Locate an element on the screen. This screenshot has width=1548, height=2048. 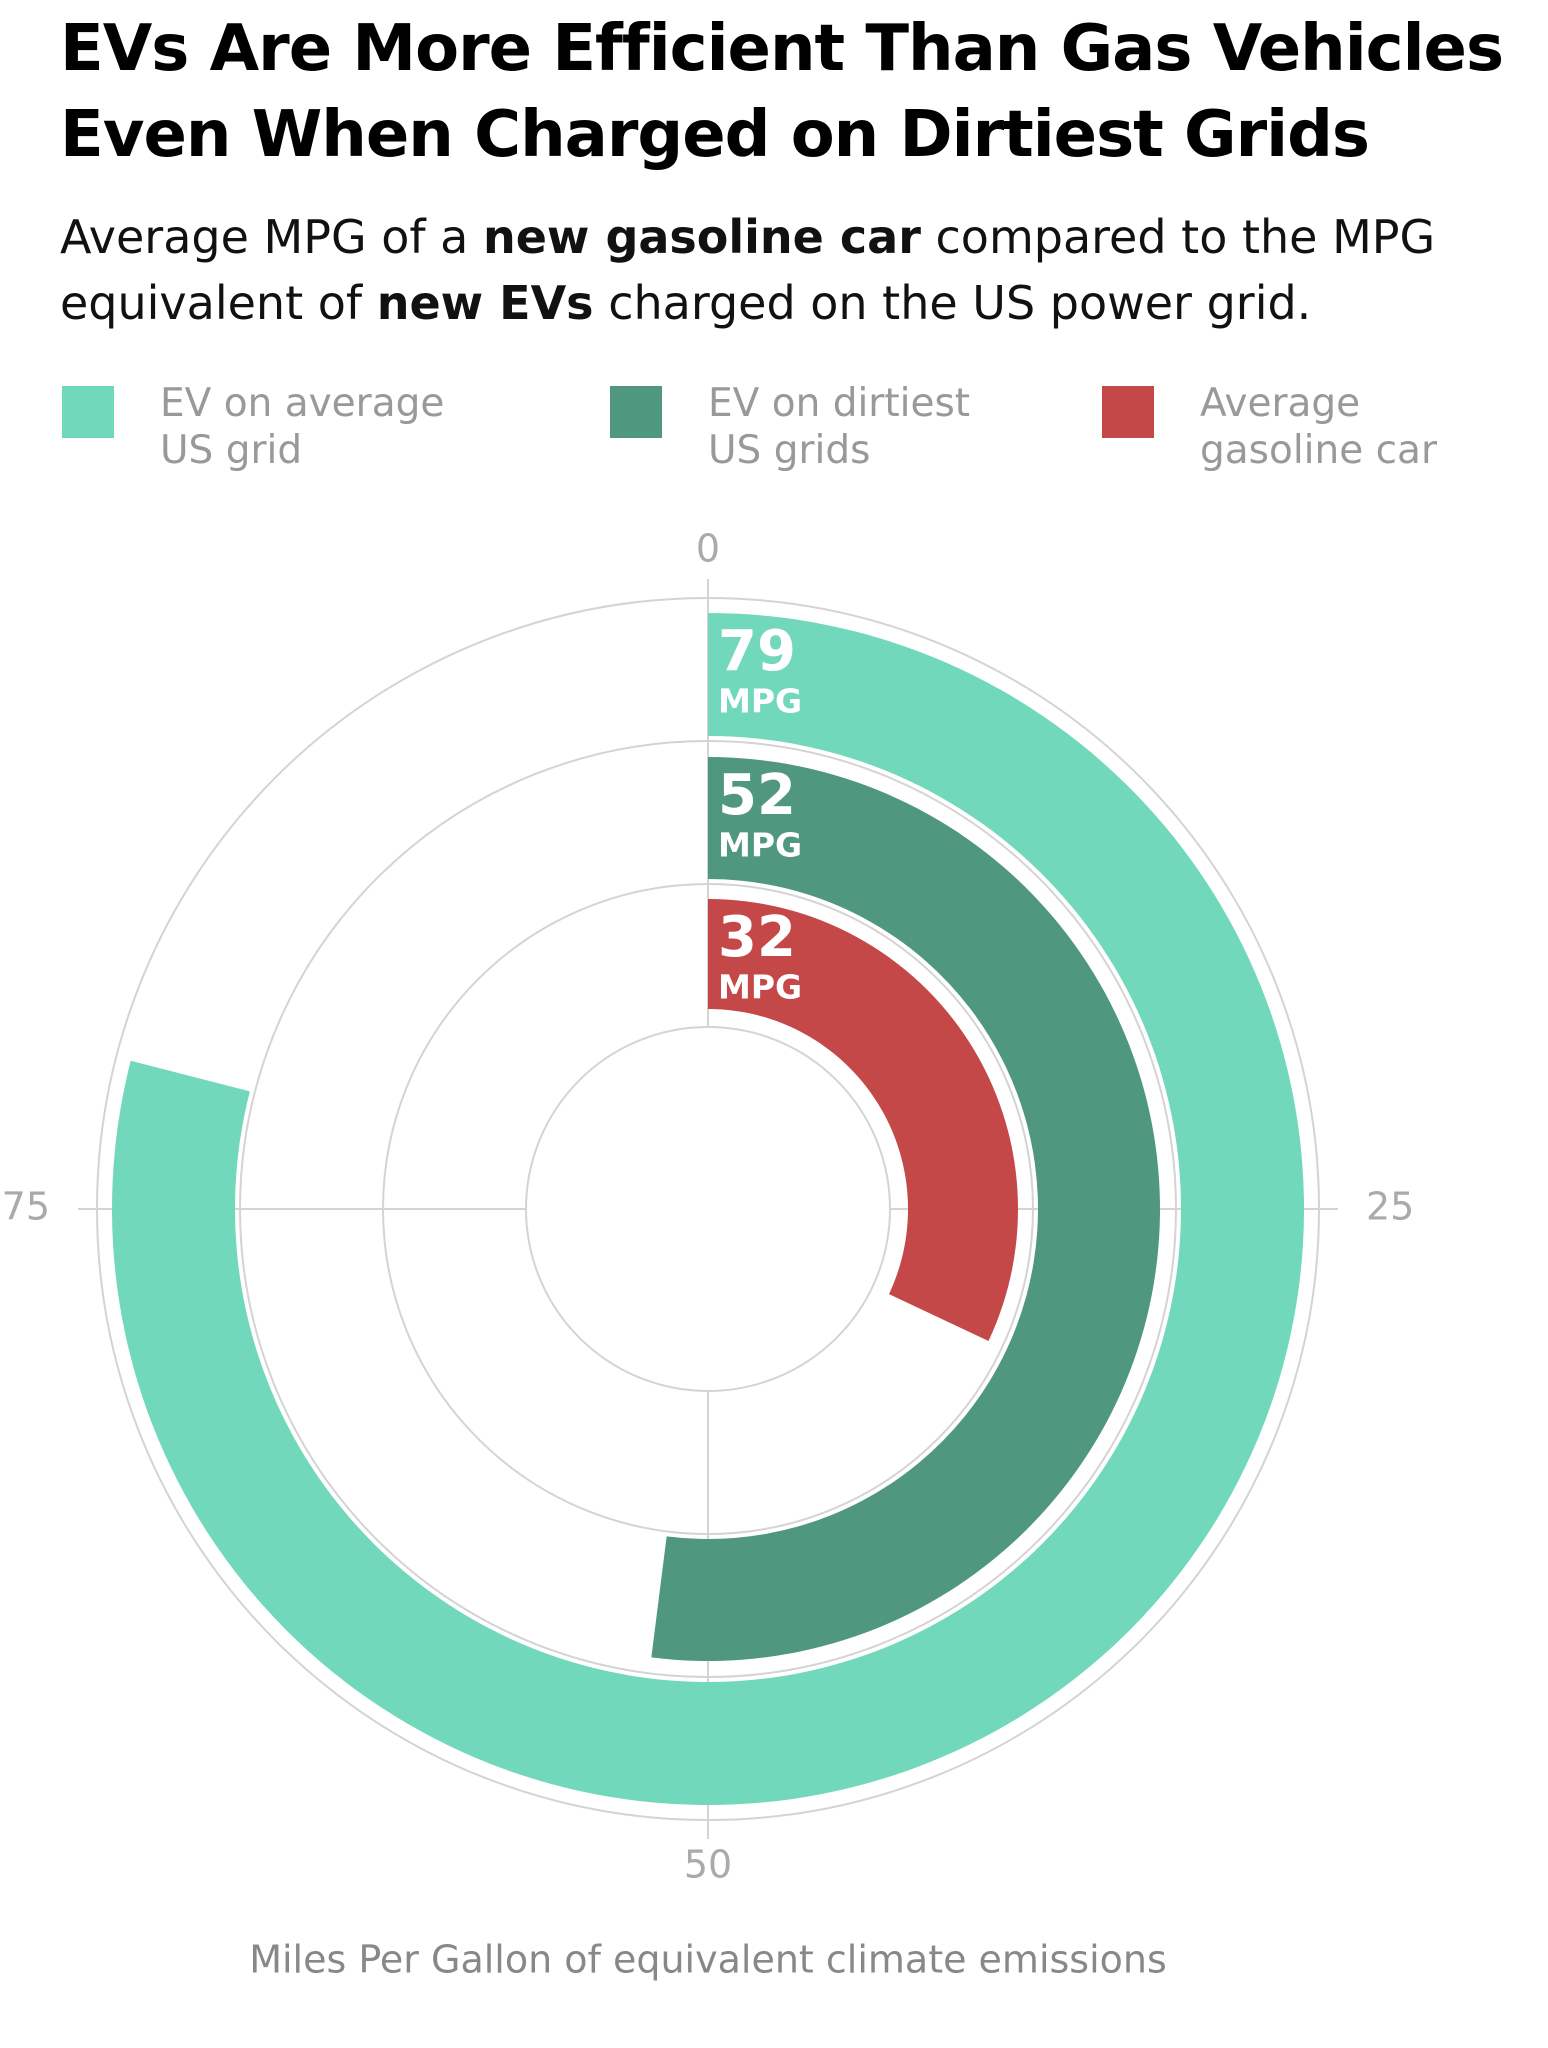
legend-item: Average gasoline car is located at coordinates (1301, 427).